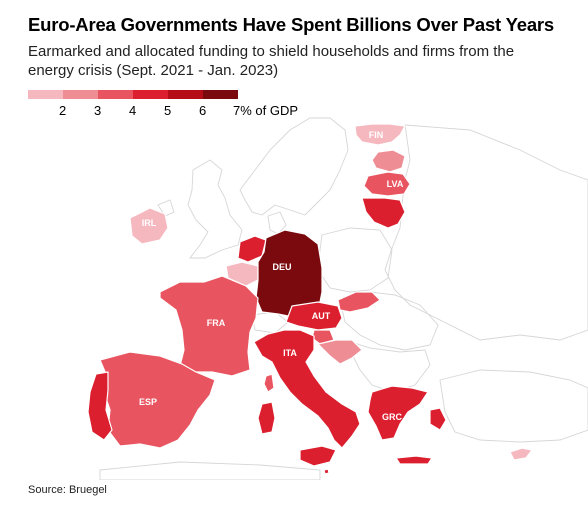  Describe the element at coordinates (340, 352) in the screenshot. I see `country-hrv` at that location.